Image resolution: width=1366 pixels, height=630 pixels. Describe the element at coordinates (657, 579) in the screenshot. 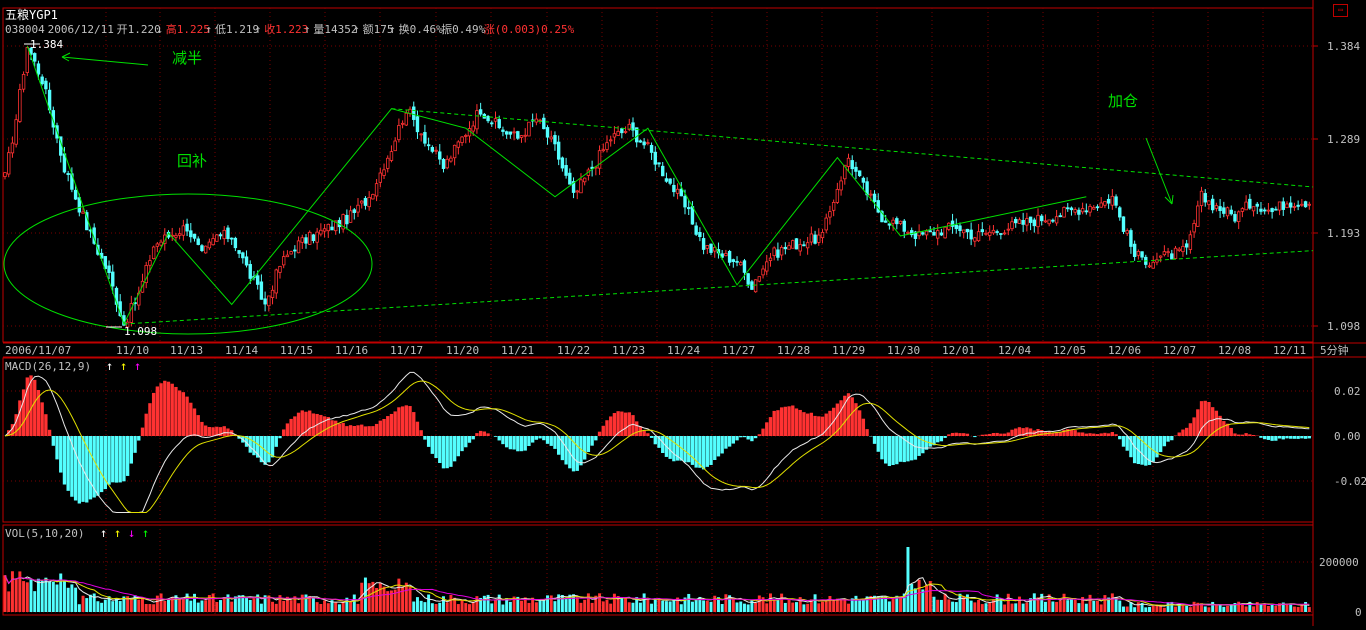

I see `volume-bars` at that location.